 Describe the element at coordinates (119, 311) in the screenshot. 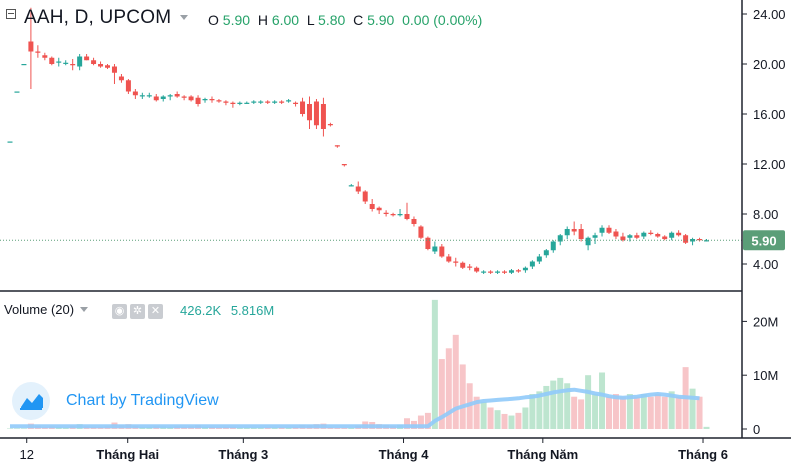

I see `eye-icon: ◉` at that location.